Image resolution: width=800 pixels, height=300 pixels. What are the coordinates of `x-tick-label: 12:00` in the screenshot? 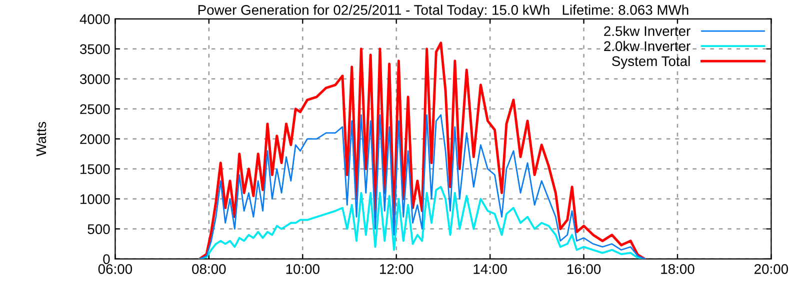 It's located at (397, 269).